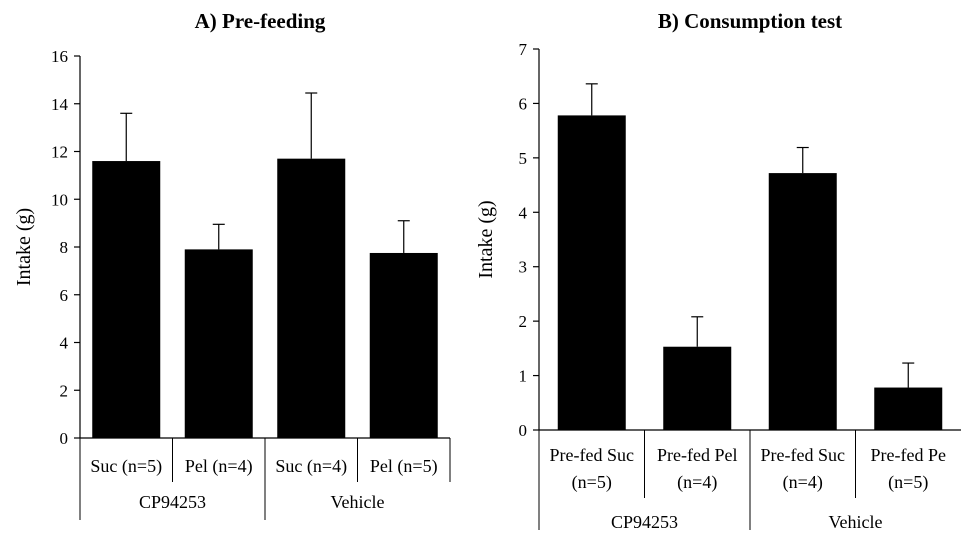 The image size is (961, 535). What do you see at coordinates (404, 466) in the screenshot?
I see `x-tick-label: Pel (n=5)` at bounding box center [404, 466].